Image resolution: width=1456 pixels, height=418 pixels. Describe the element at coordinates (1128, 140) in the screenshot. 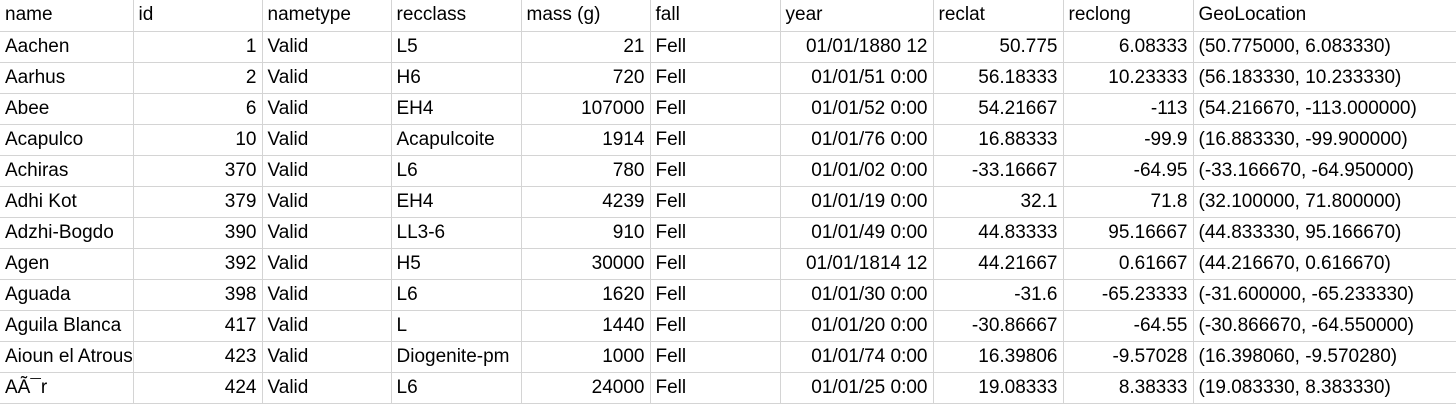

I see `table-cell: -99.9` at that location.